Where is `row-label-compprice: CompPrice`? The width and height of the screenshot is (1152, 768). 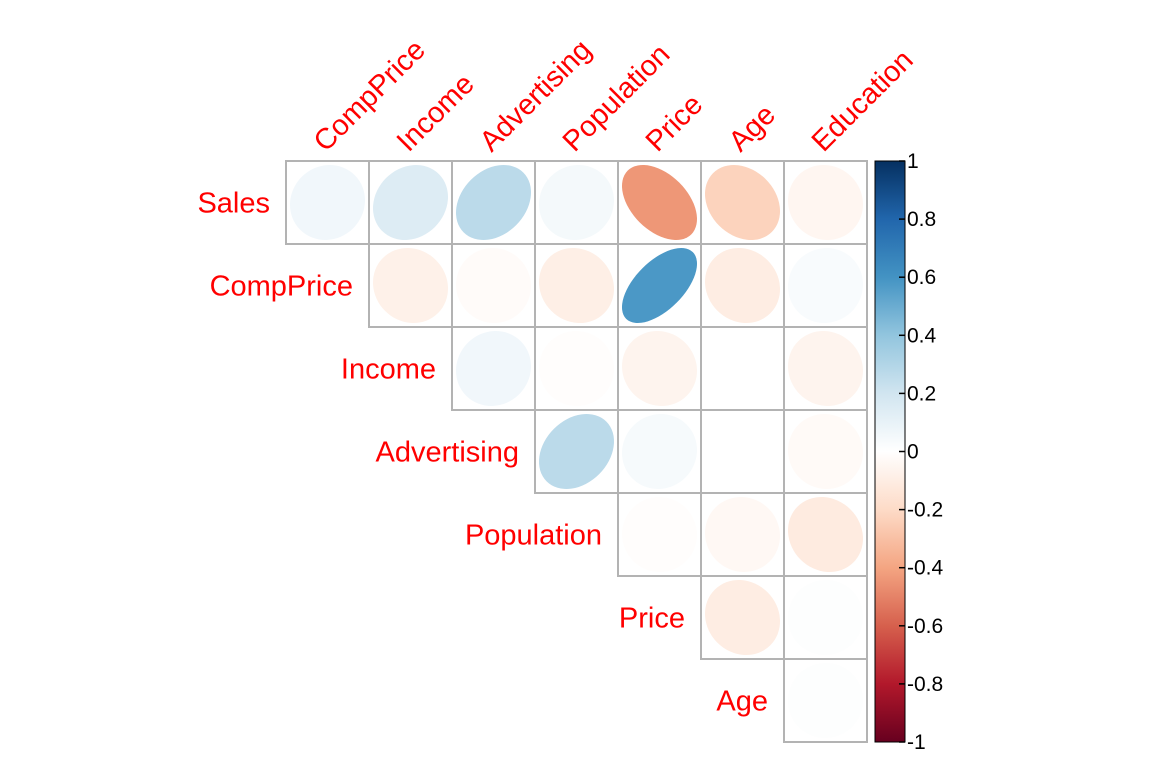
row-label-compprice: CompPrice is located at coordinates (281, 287).